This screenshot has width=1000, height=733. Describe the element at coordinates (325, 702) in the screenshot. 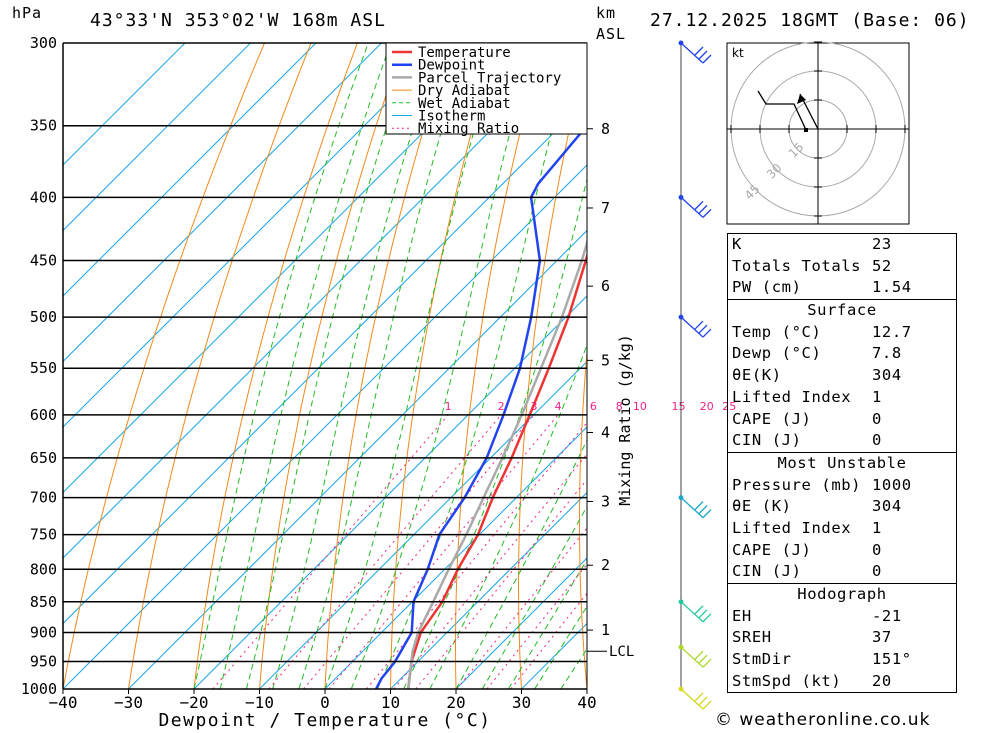

I see `x-tick-label: 0` at that location.